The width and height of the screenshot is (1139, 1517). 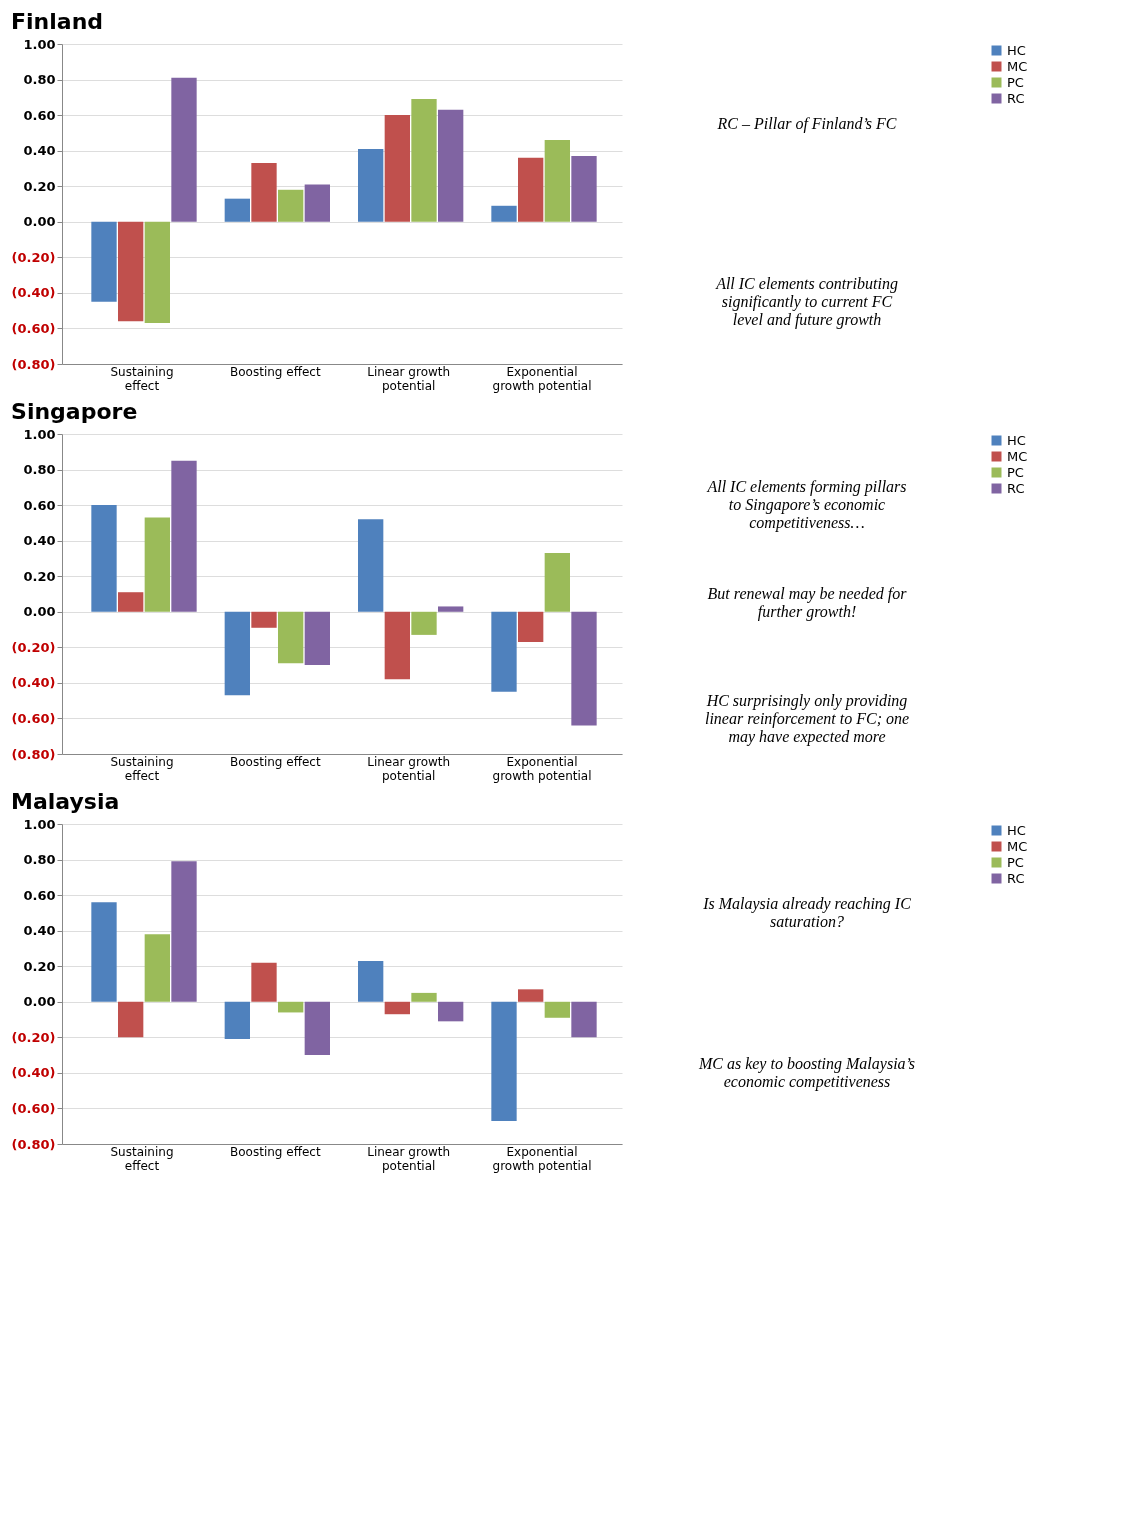 What do you see at coordinates (806, 124) in the screenshot?
I see `text: RC – Pillar of Finland’s FC` at bounding box center [806, 124].